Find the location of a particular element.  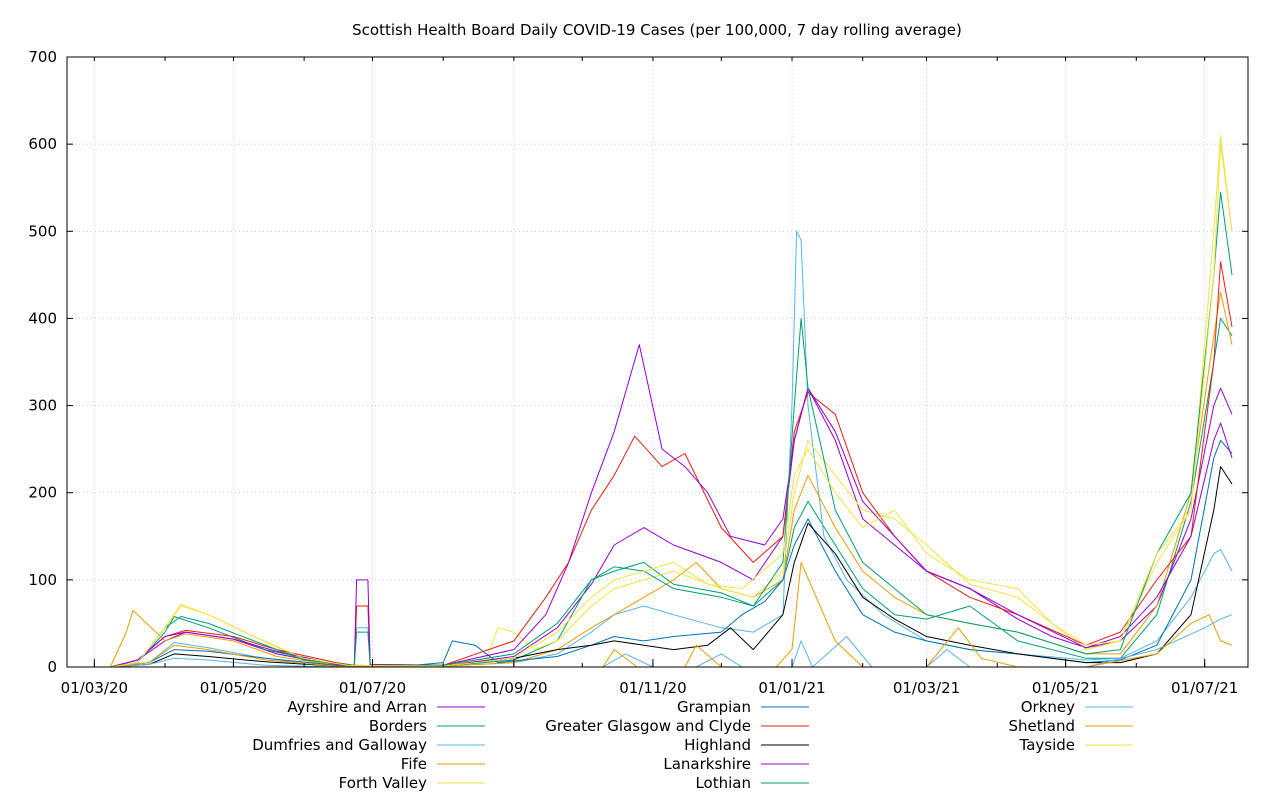

legend-label: Borders is located at coordinates (398, 726).